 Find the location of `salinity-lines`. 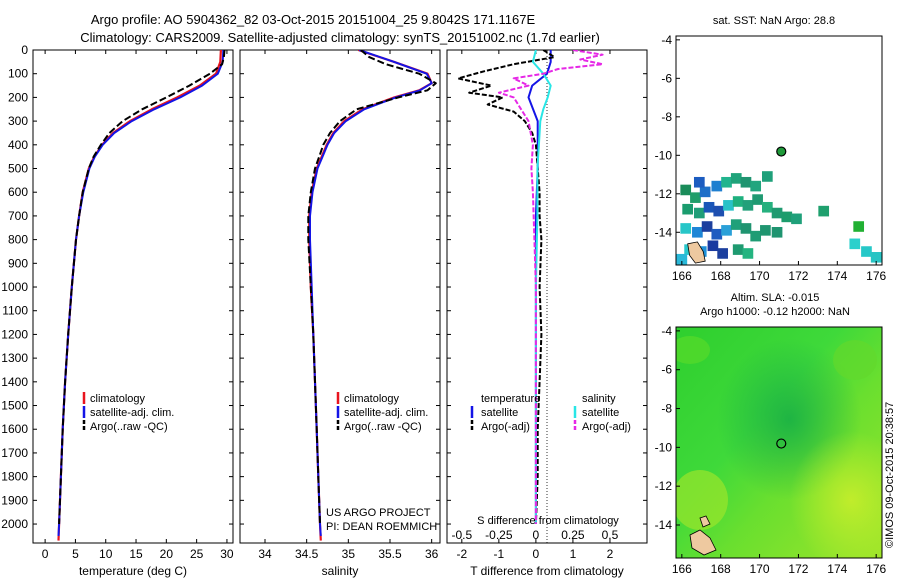

salinity-lines is located at coordinates (372, 295).